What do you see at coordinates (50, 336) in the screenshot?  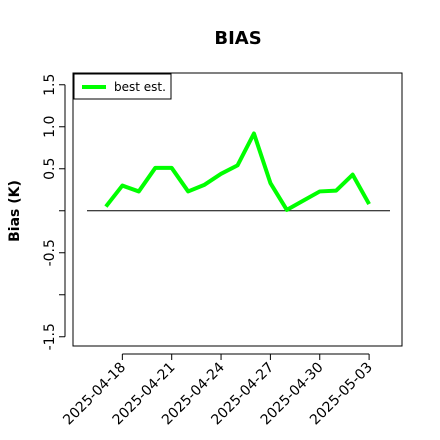 I see `y-tick-label: -1.5` at bounding box center [50, 336].